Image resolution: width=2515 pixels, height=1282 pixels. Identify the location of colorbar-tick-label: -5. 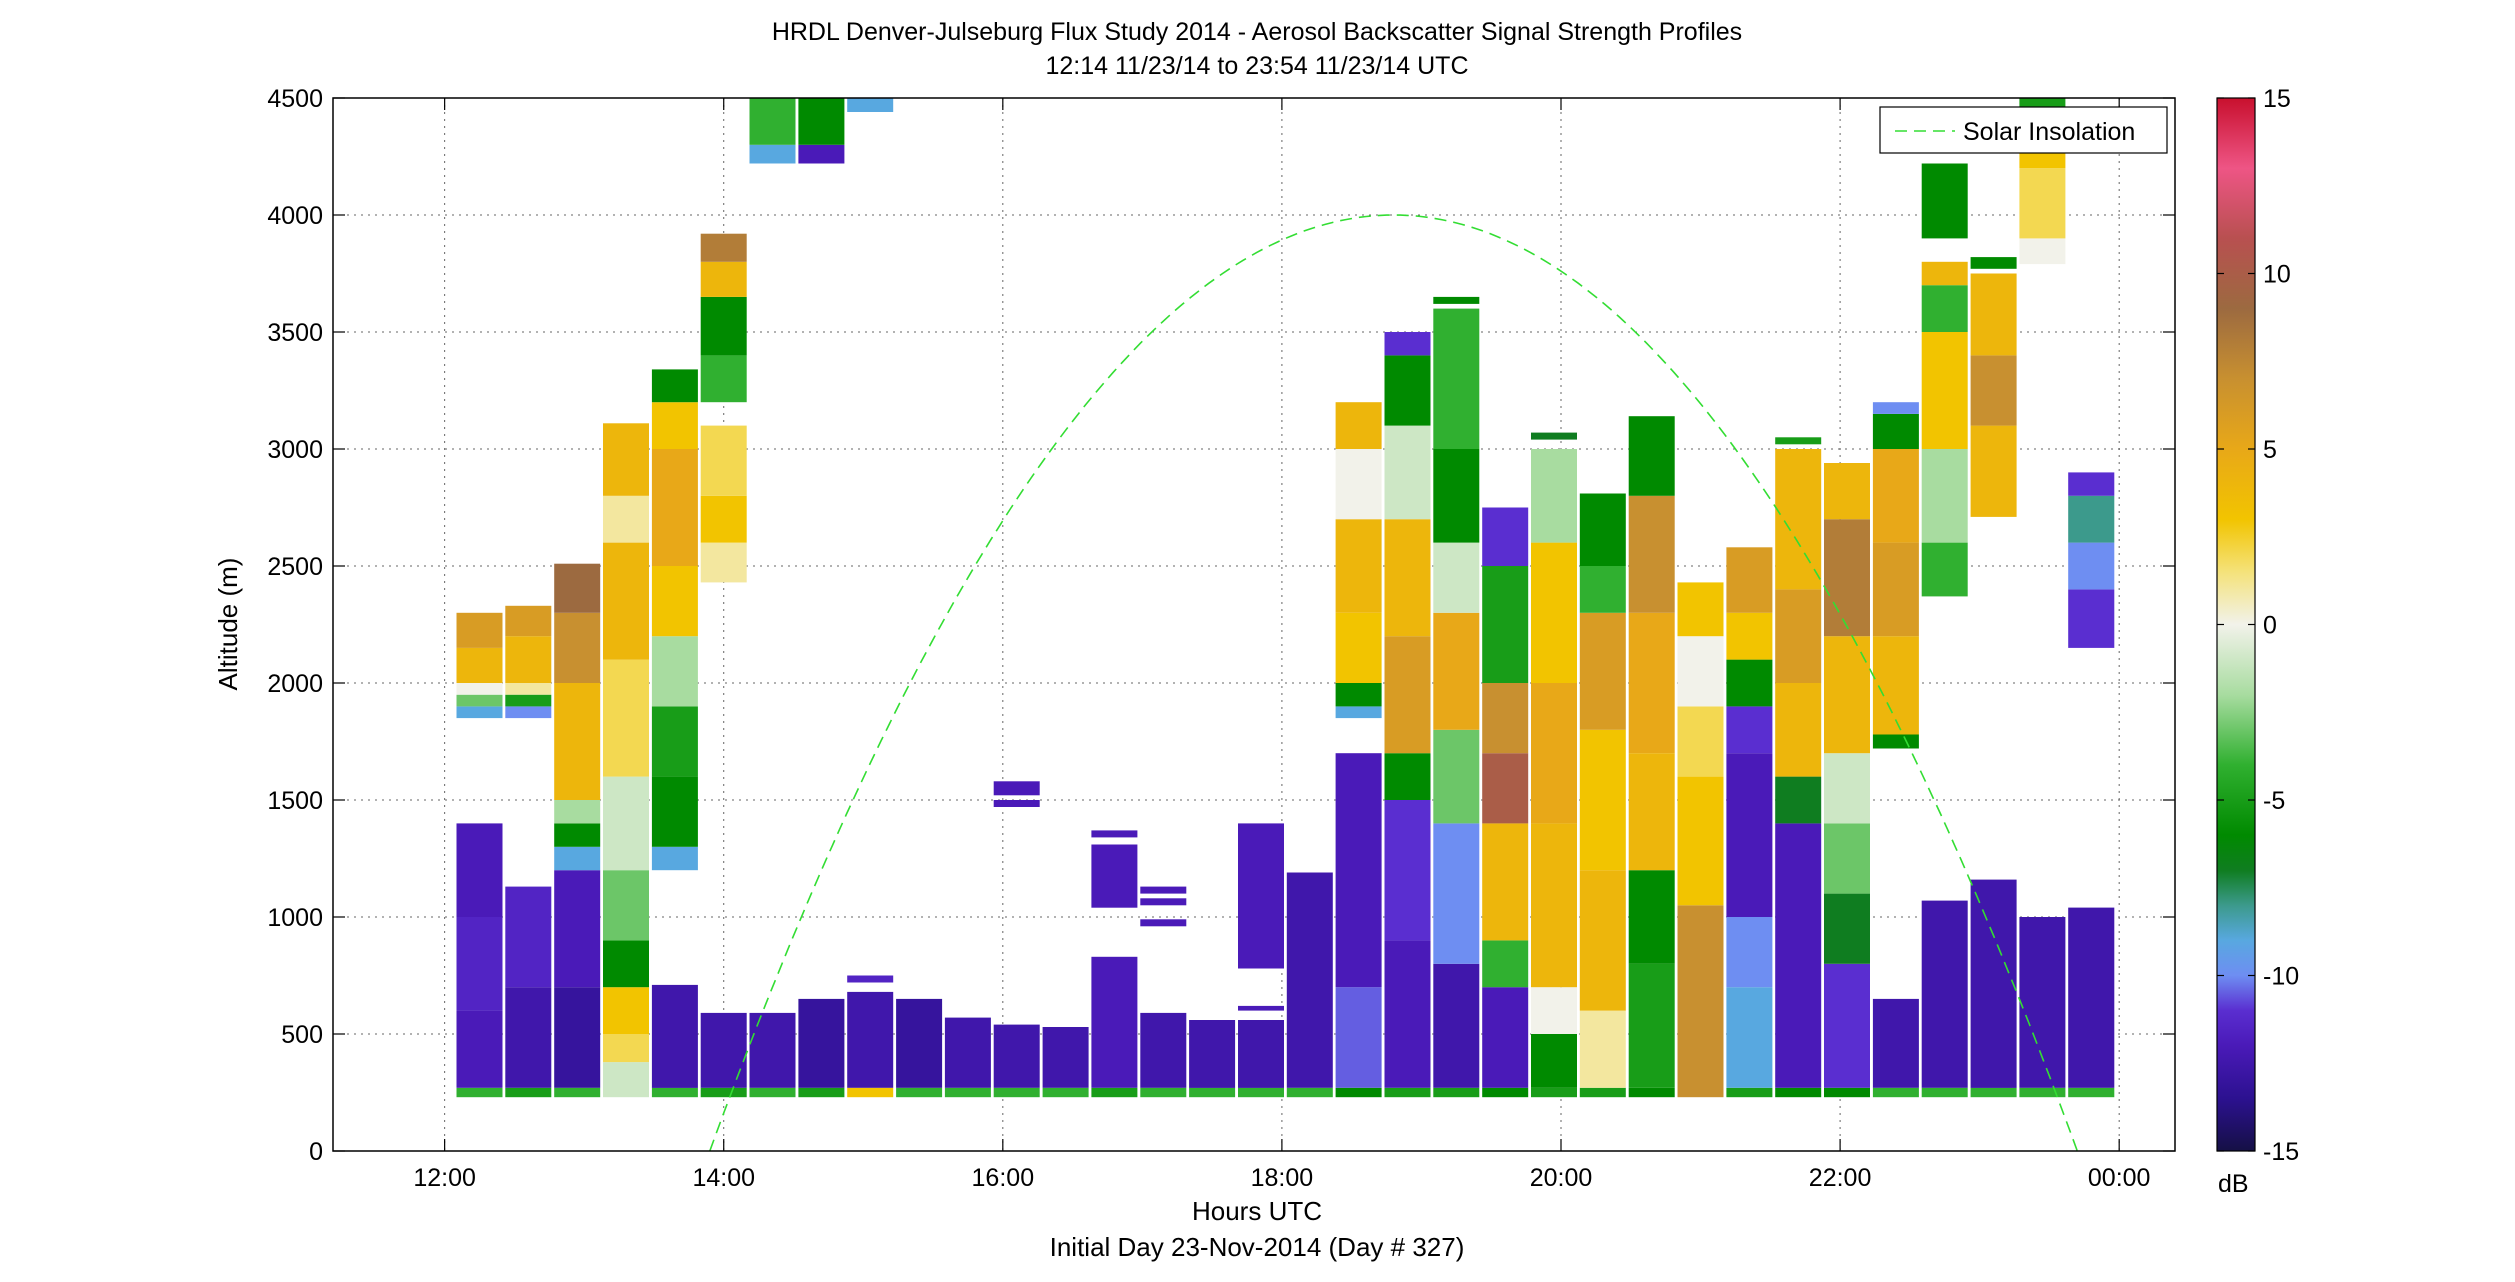
(2274, 801).